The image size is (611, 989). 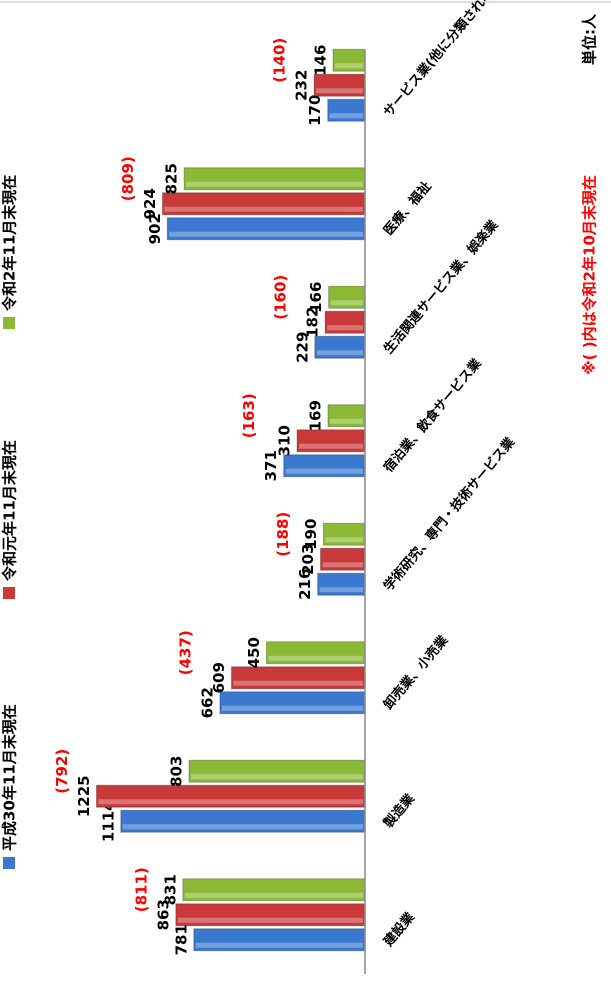 What do you see at coordinates (219, 677) in the screenshot?
I see `value-label: 609` at bounding box center [219, 677].